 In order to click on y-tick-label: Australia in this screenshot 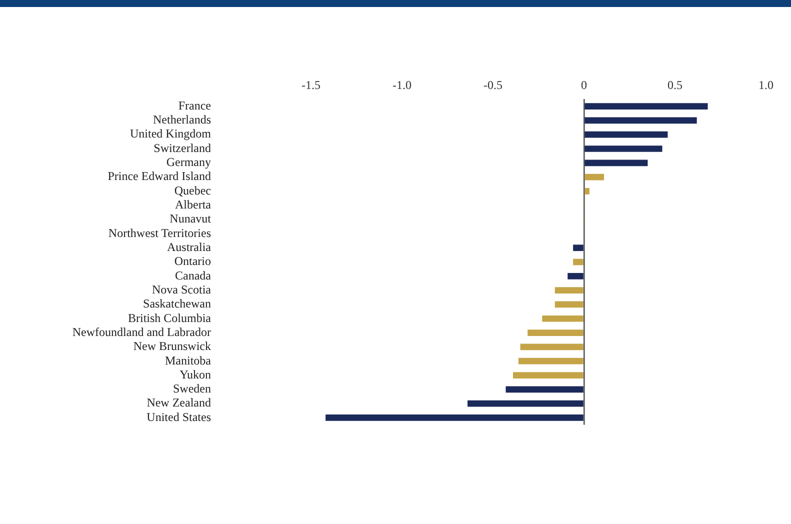, I will do `click(189, 247)`.